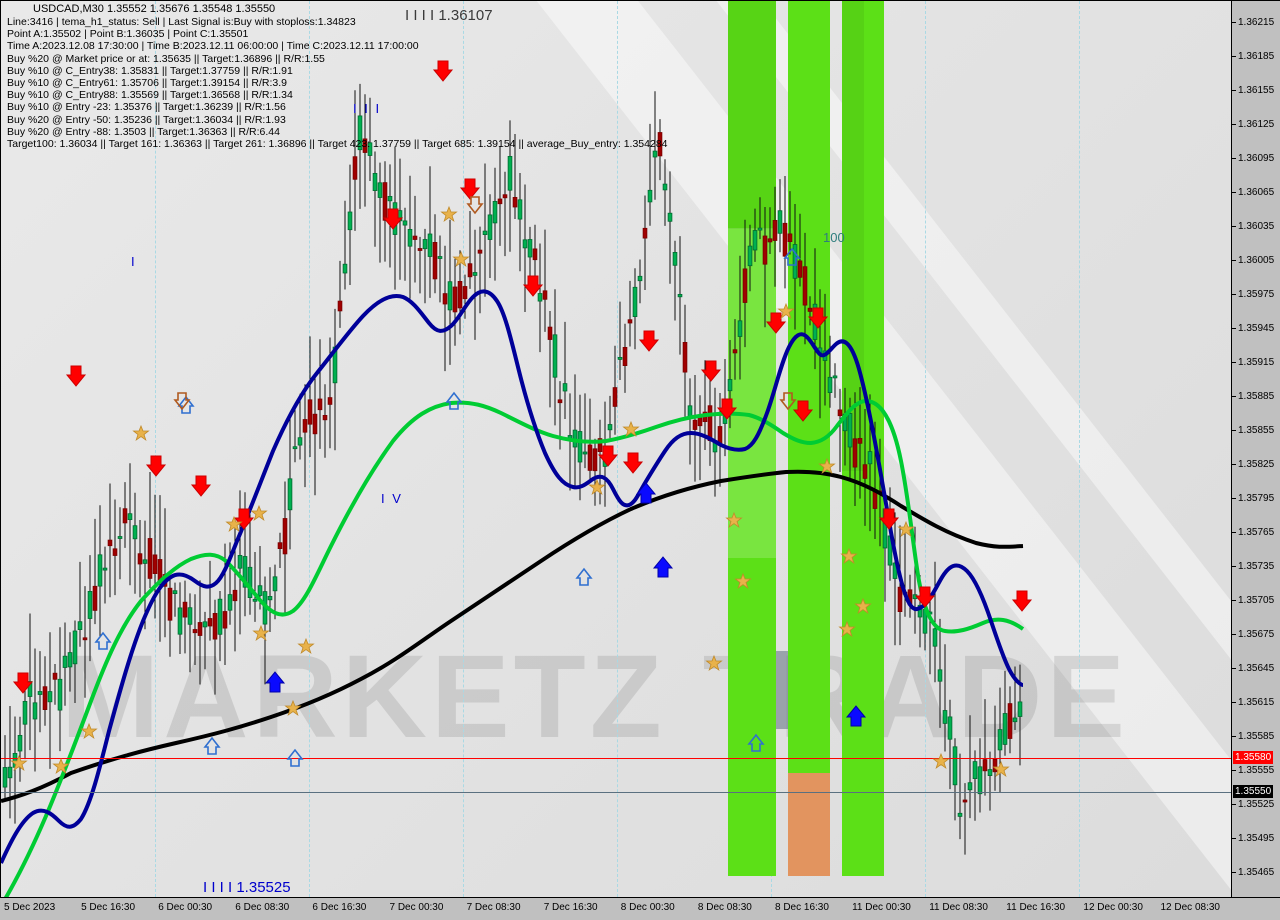  What do you see at coordinates (339, 907) in the screenshot?
I see `time-tick: 6 Dec 16:30` at bounding box center [339, 907].